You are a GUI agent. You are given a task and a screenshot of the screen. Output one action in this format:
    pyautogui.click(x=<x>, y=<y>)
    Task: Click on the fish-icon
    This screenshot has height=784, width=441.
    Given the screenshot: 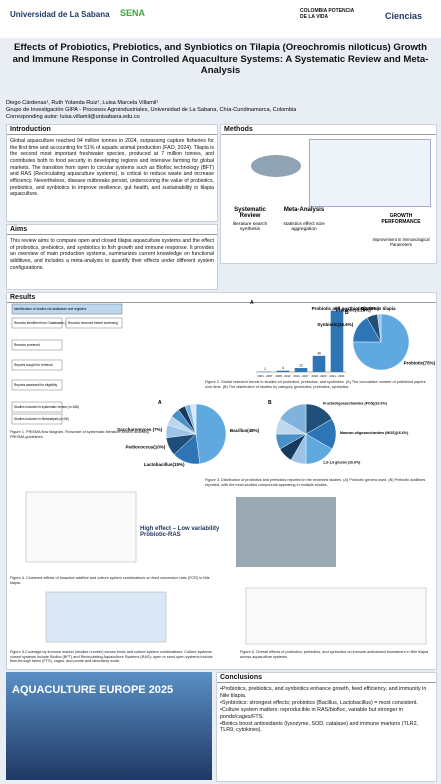 What is the action you would take?
    pyautogui.click(x=276, y=166)
    